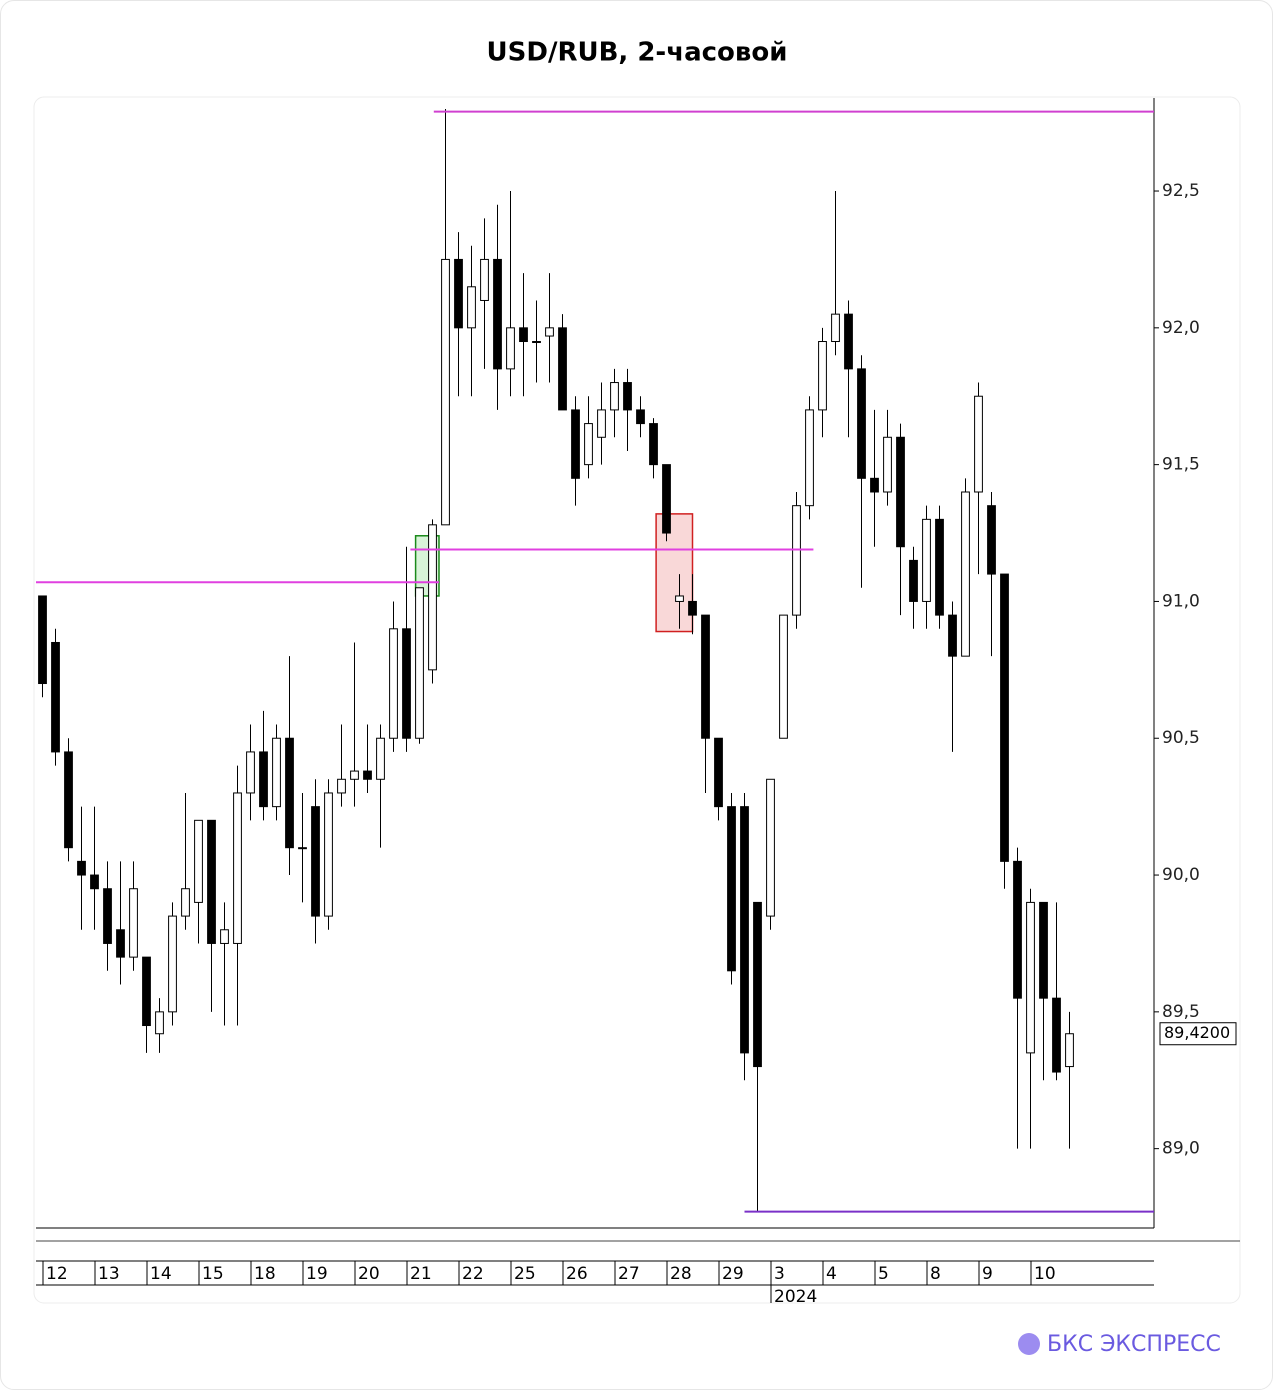 Image resolution: width=1273 pixels, height=1390 pixels. What do you see at coordinates (57, 1274) in the screenshot?
I see `x-tick-label: 12` at bounding box center [57, 1274].